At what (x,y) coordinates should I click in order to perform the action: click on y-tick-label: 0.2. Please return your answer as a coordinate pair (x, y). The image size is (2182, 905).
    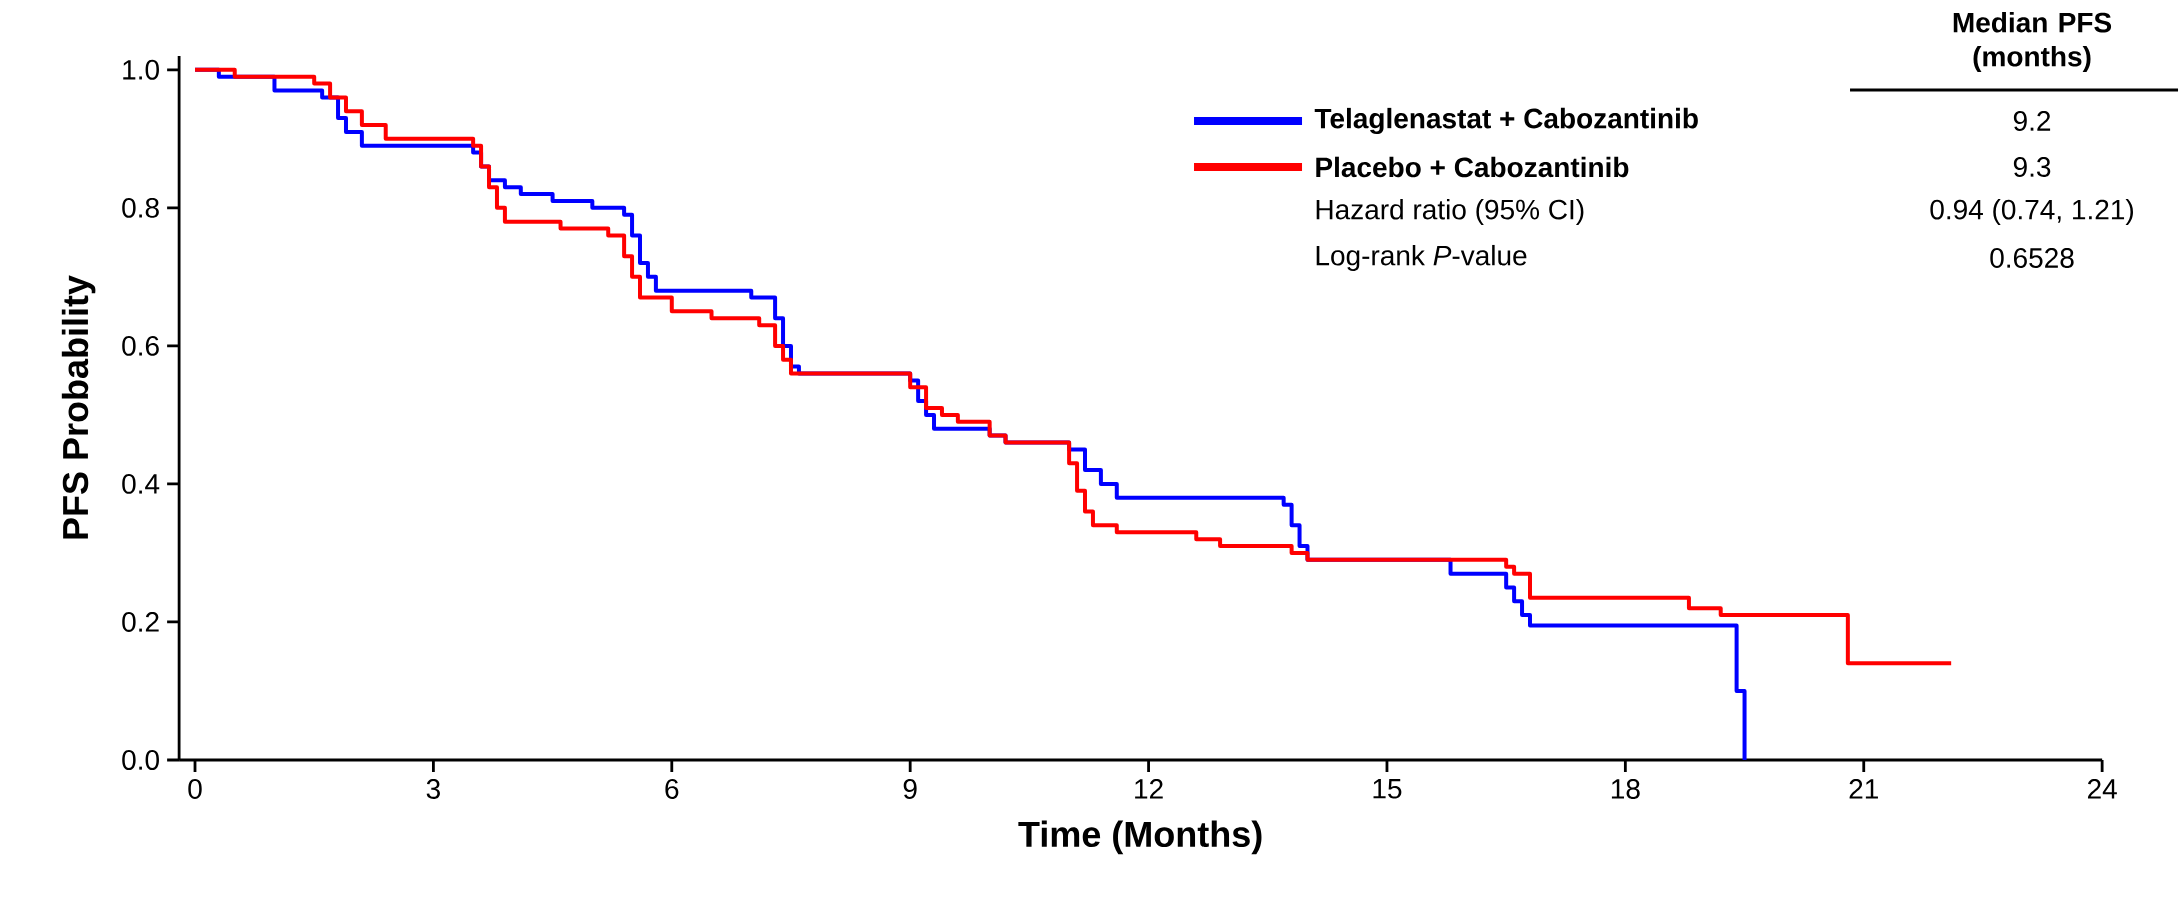
    Looking at the image, I should click on (140, 622).